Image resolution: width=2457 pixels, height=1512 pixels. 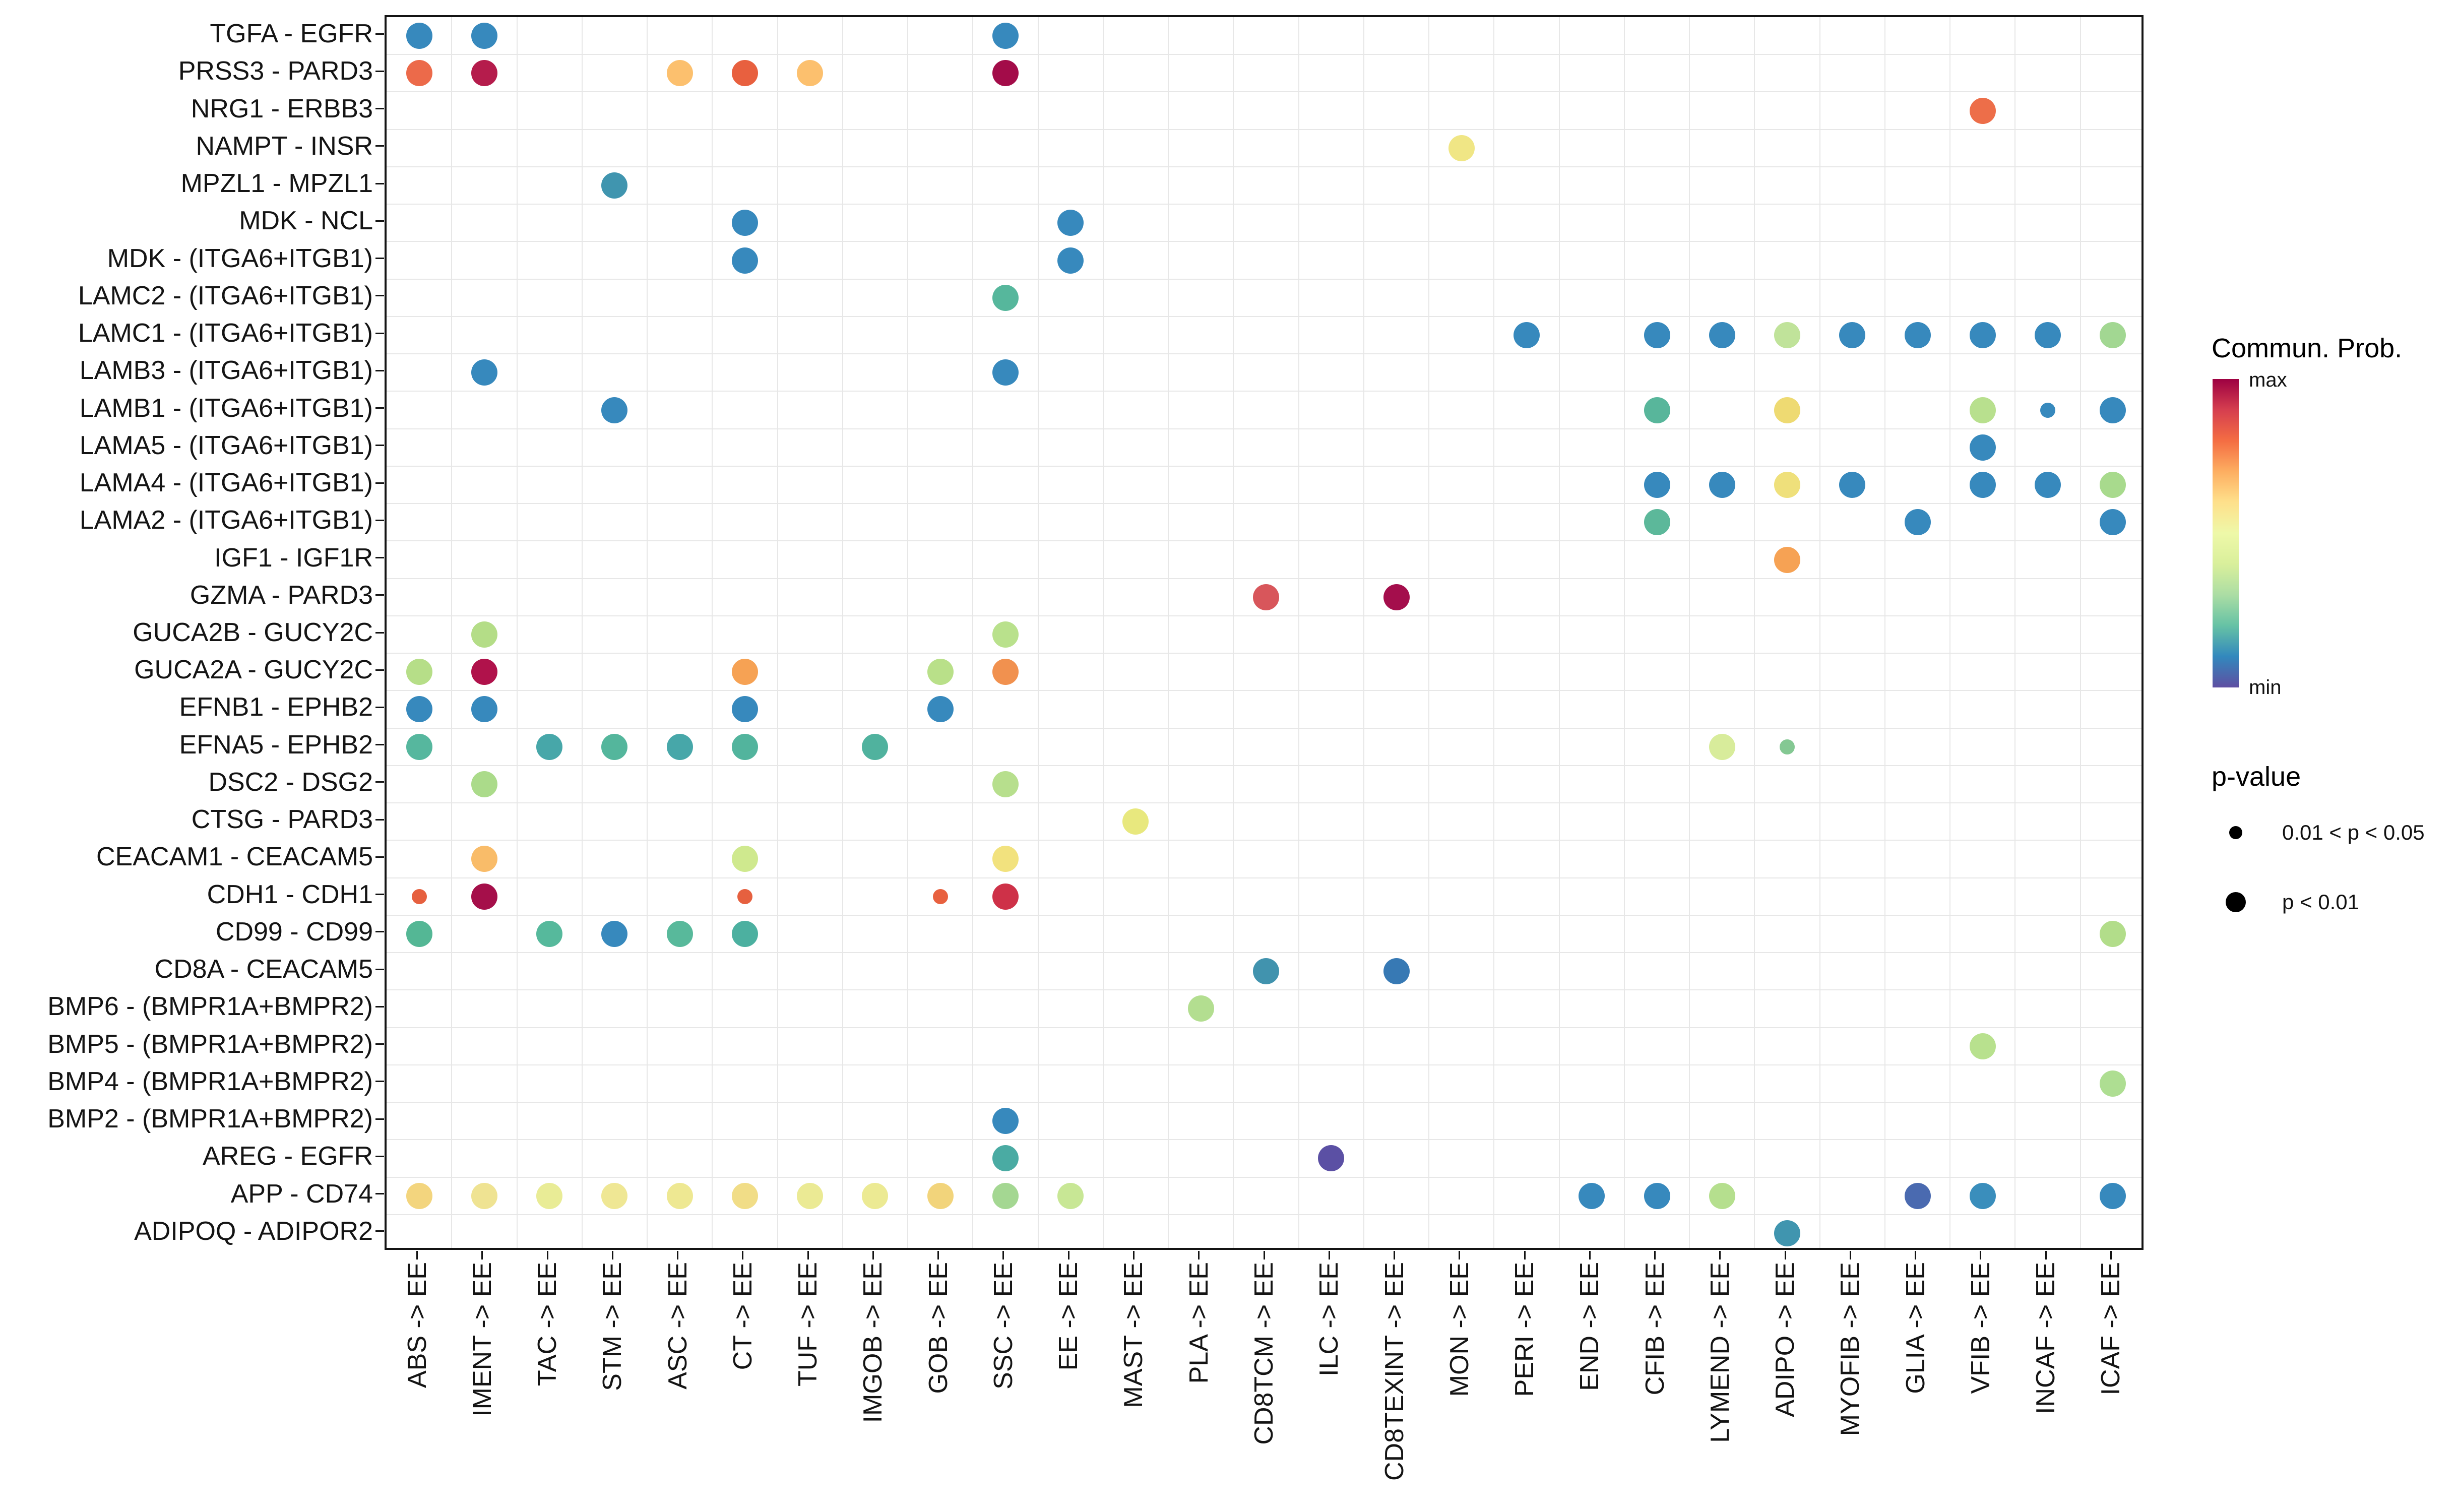 I want to click on pvalue-title: p-value, so click(x=2256, y=777).